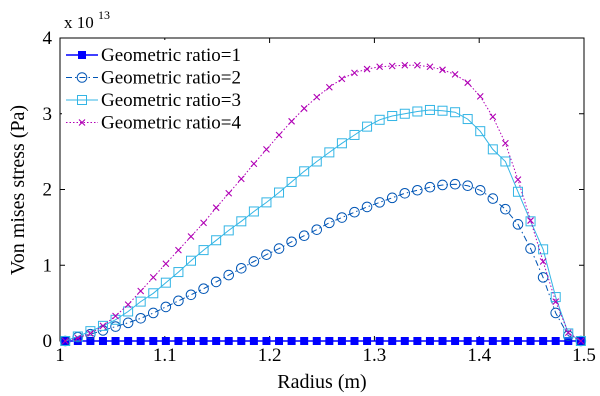  Describe the element at coordinates (153, 100) in the screenshot. I see `legend-item: Geometric ratio=3` at that location.